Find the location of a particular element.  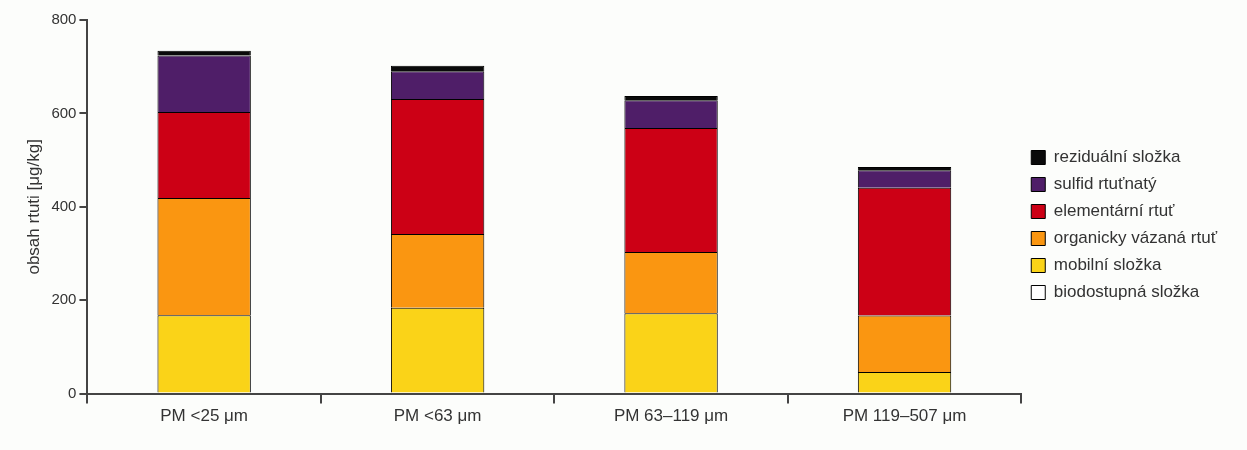

x-tick-label: PM <25 μm is located at coordinates (204, 416).